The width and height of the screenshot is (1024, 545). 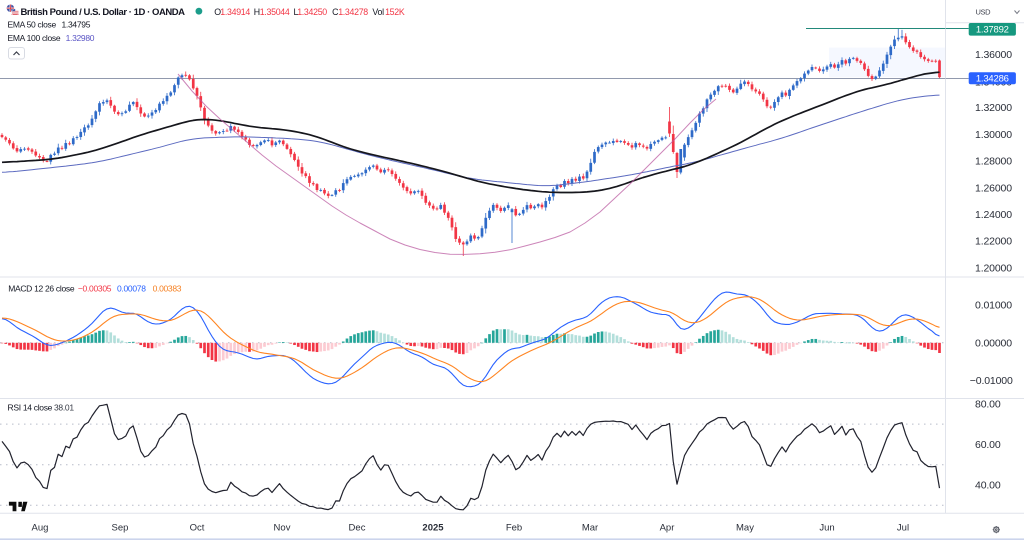 What do you see at coordinates (826, 528) in the screenshot?
I see `svg-text: Jun` at bounding box center [826, 528].